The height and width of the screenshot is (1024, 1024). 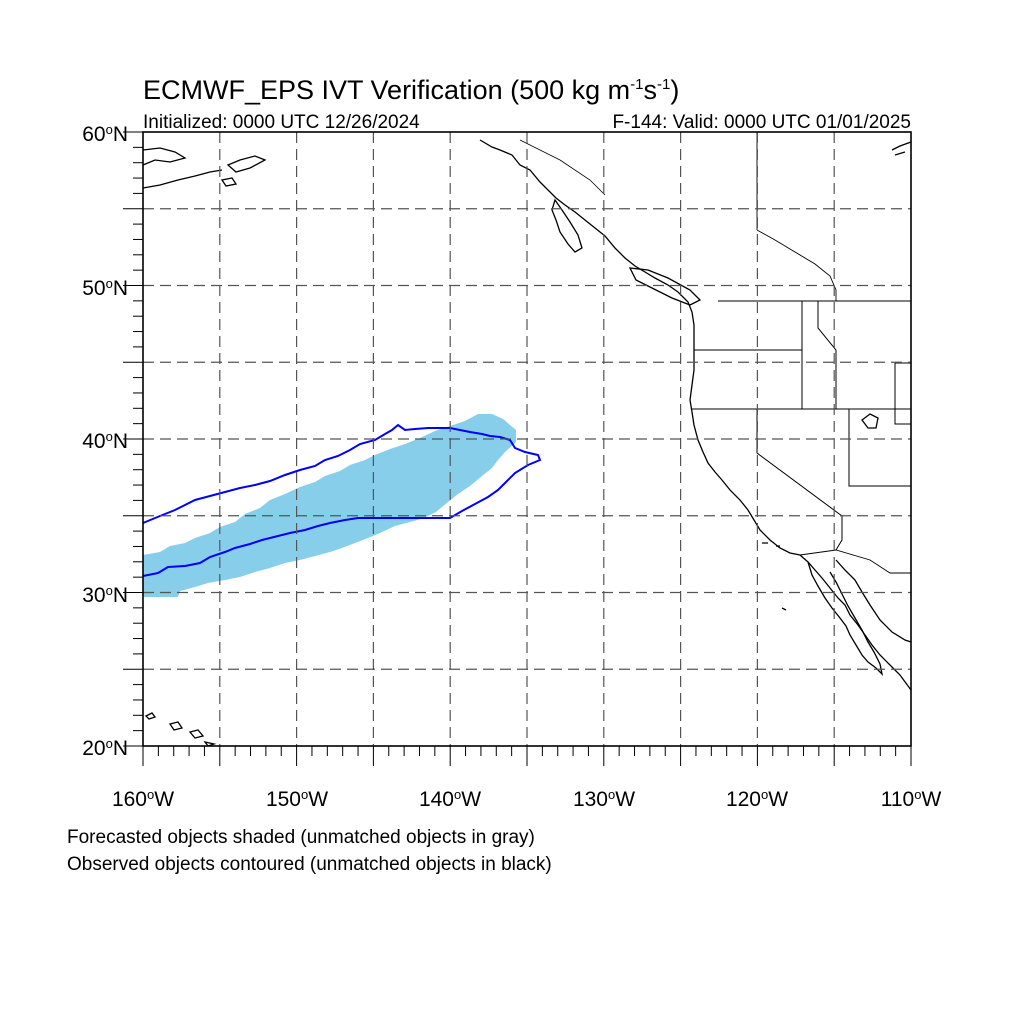 I want to click on coastline-northeast-corner, so click(x=901, y=148).